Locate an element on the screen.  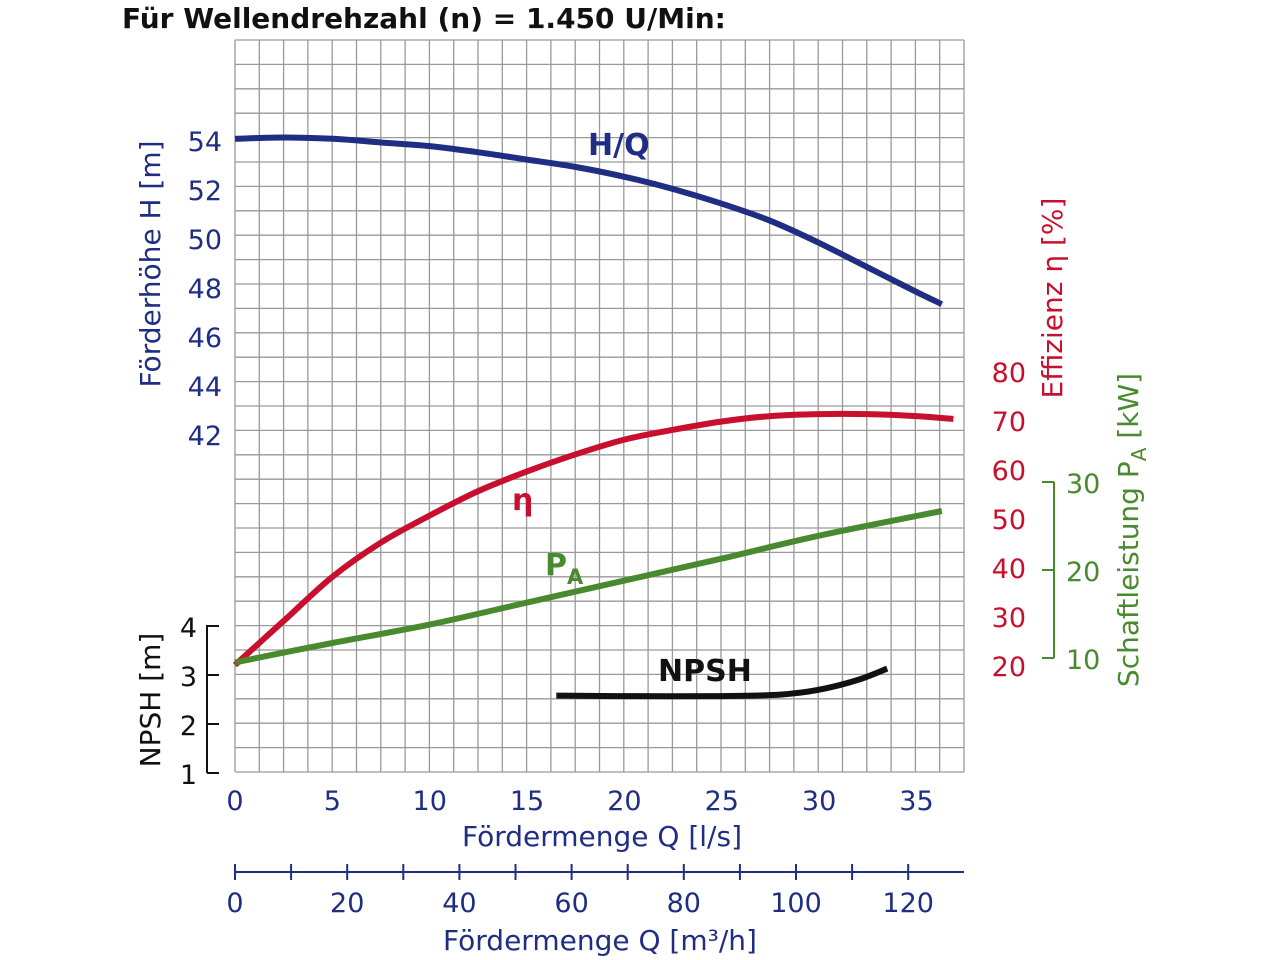
x-axis-tick-label: 5 is located at coordinates (332, 801).